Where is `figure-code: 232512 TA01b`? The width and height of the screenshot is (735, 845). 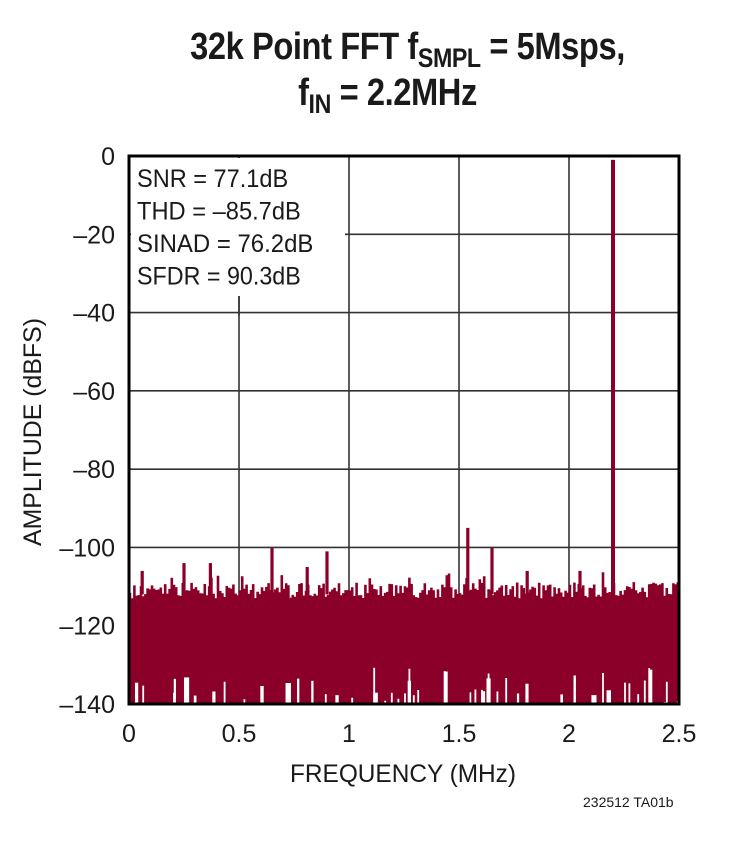 figure-code: 232512 TA01b is located at coordinates (628, 802).